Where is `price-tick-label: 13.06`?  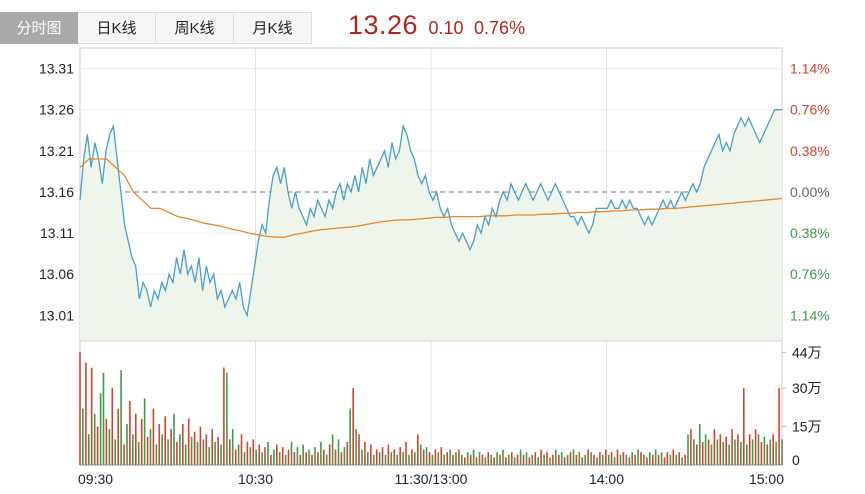
price-tick-label: 13.06 is located at coordinates (56, 274).